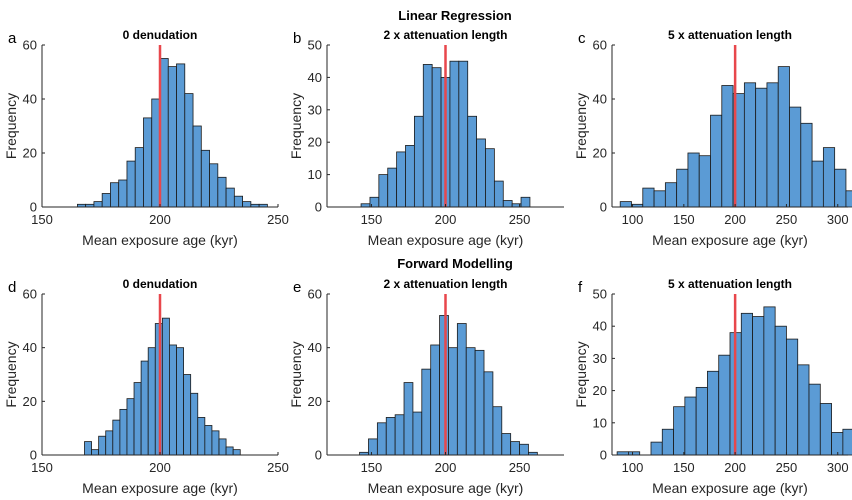  What do you see at coordinates (315, 109) in the screenshot?
I see `y-tick-label: 30` at bounding box center [315, 109].